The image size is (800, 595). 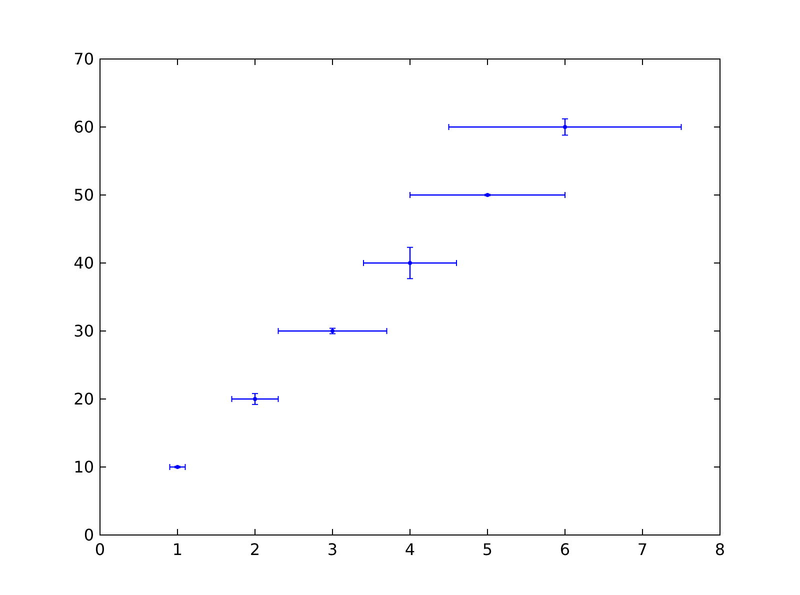 What do you see at coordinates (642, 549) in the screenshot?
I see `x-tick-label: 7` at bounding box center [642, 549].